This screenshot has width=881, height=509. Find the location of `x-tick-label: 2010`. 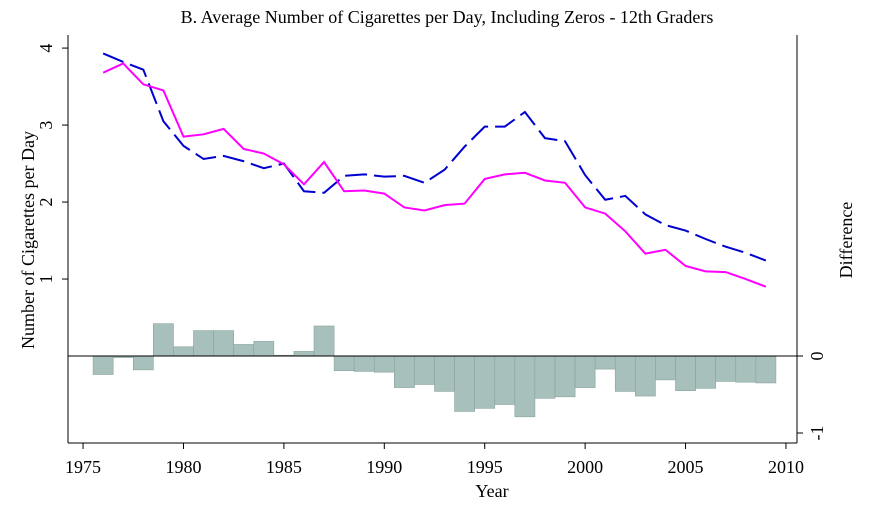

x-tick-label: 2010 is located at coordinates (786, 467).